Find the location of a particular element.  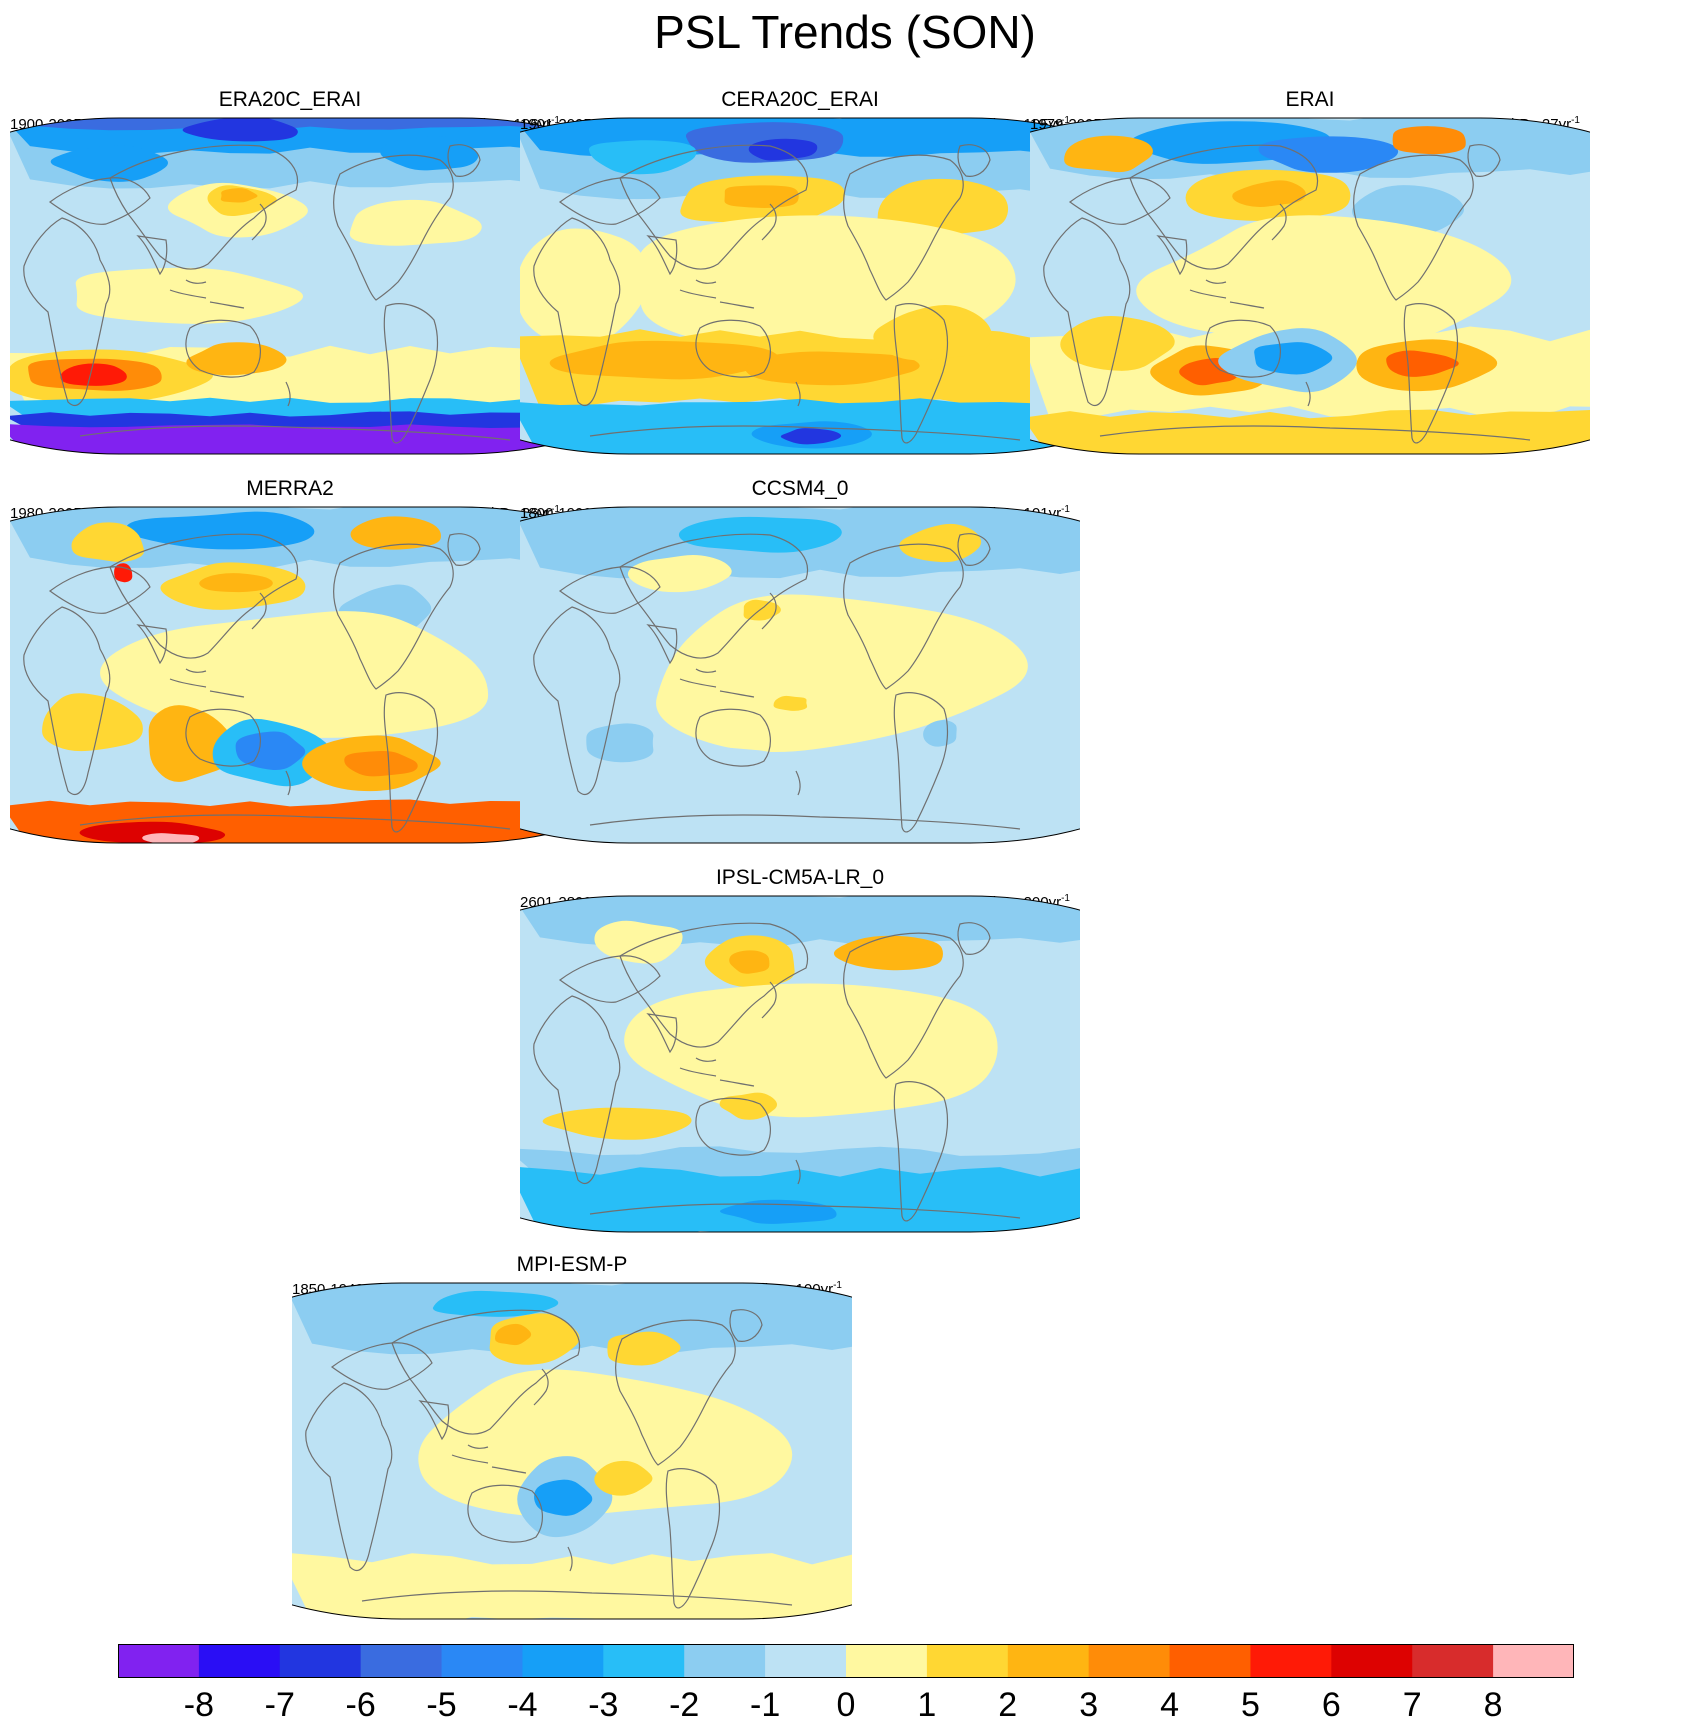

colorbar-tick-label: -6 is located at coordinates (360, 1705).